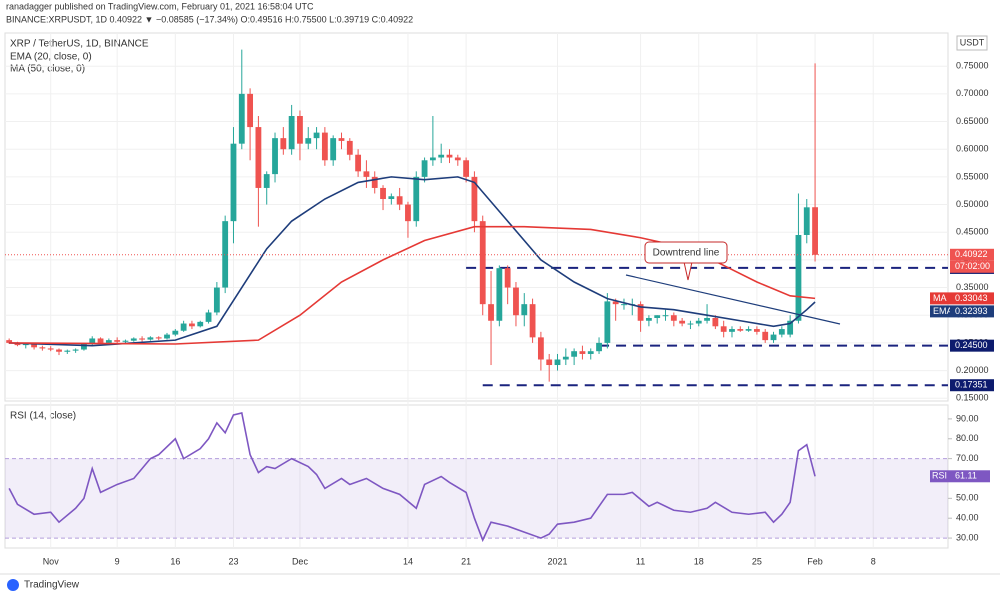 This screenshot has width=1000, height=603. Describe the element at coordinates (13, 585) in the screenshot. I see `logo` at that location.